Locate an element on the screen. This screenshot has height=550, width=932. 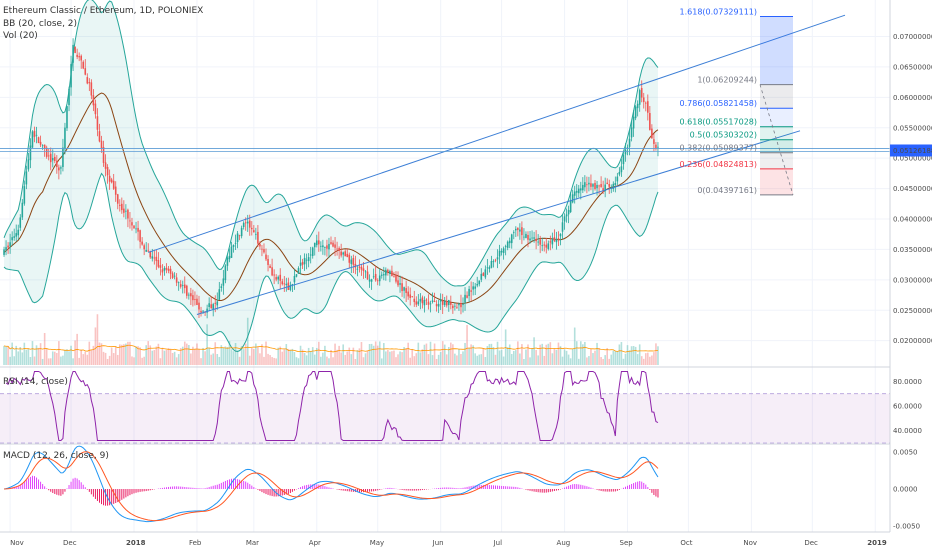
fib-level-label: 0.5(0.05303202) is located at coordinates (723, 135).